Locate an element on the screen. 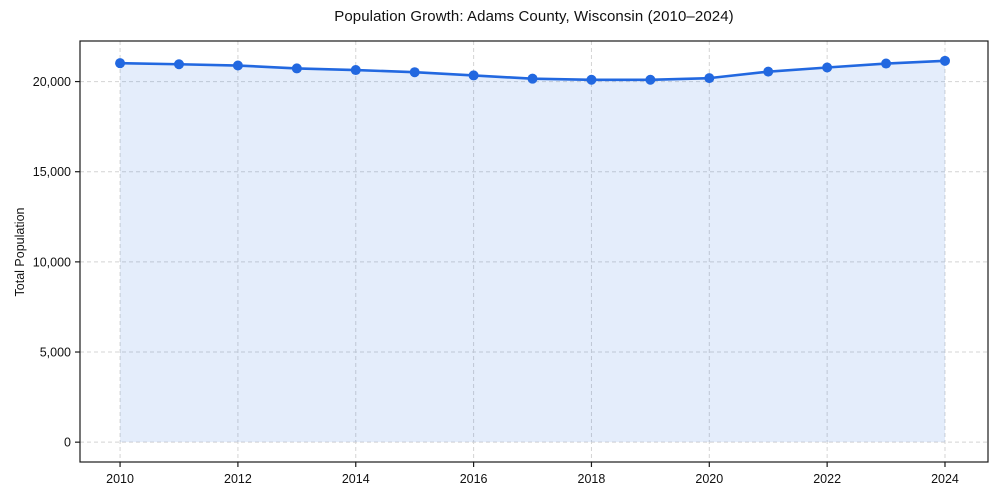 This screenshot has width=1000, height=500. data-point-2014 is located at coordinates (355, 70).